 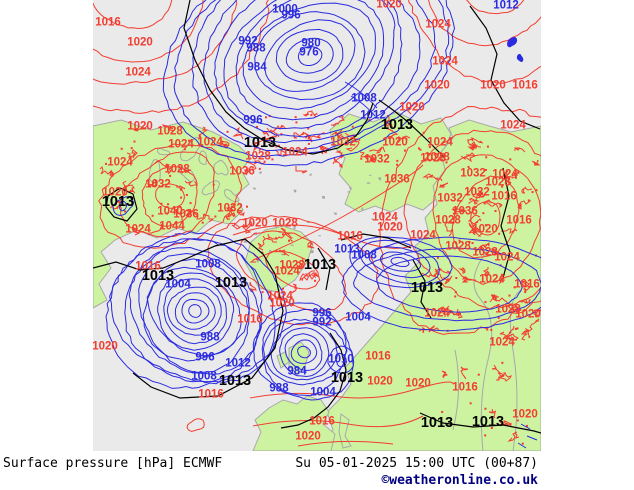 What do you see at coordinates (416, 463) in the screenshot?
I see `valid-time: Su 05-01-2025 15:00 UTC (00+87)` at bounding box center [416, 463].